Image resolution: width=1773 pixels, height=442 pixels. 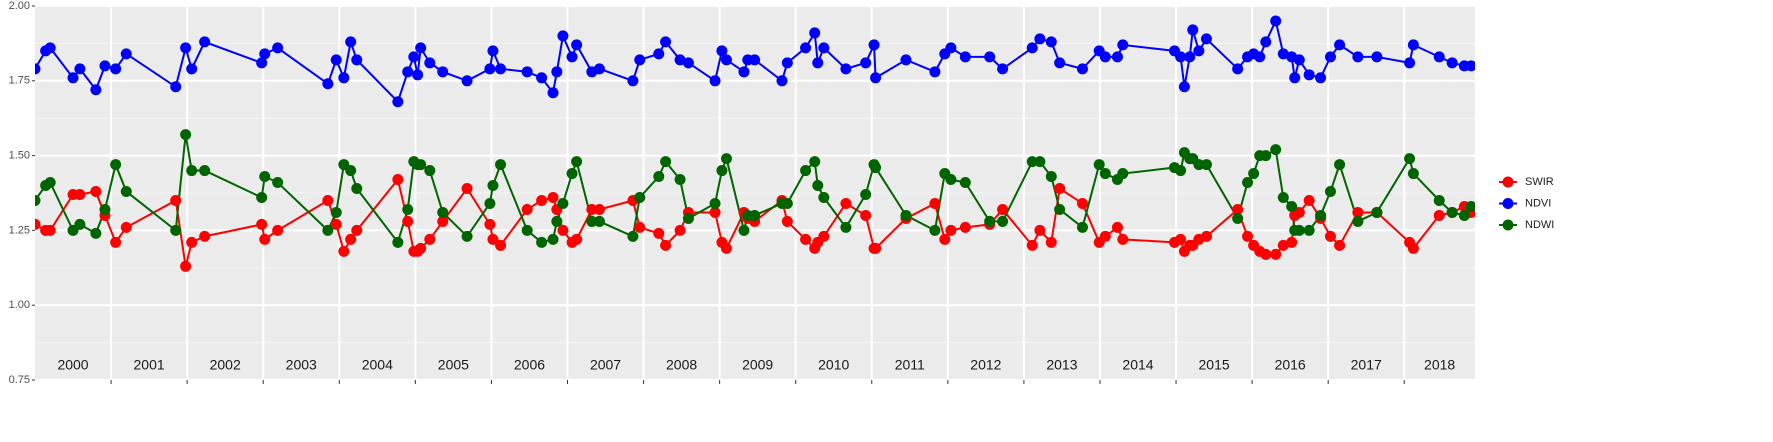 What do you see at coordinates (1214, 365) in the screenshot?
I see `year-label: 2015` at bounding box center [1214, 365].